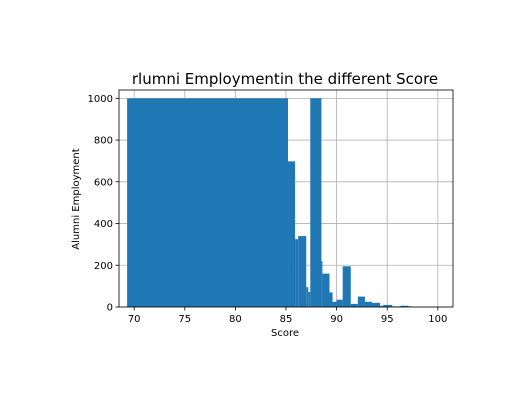 This screenshot has width=524, height=410. I want to click on y-axis-label: Alumni Employment, so click(76, 198).